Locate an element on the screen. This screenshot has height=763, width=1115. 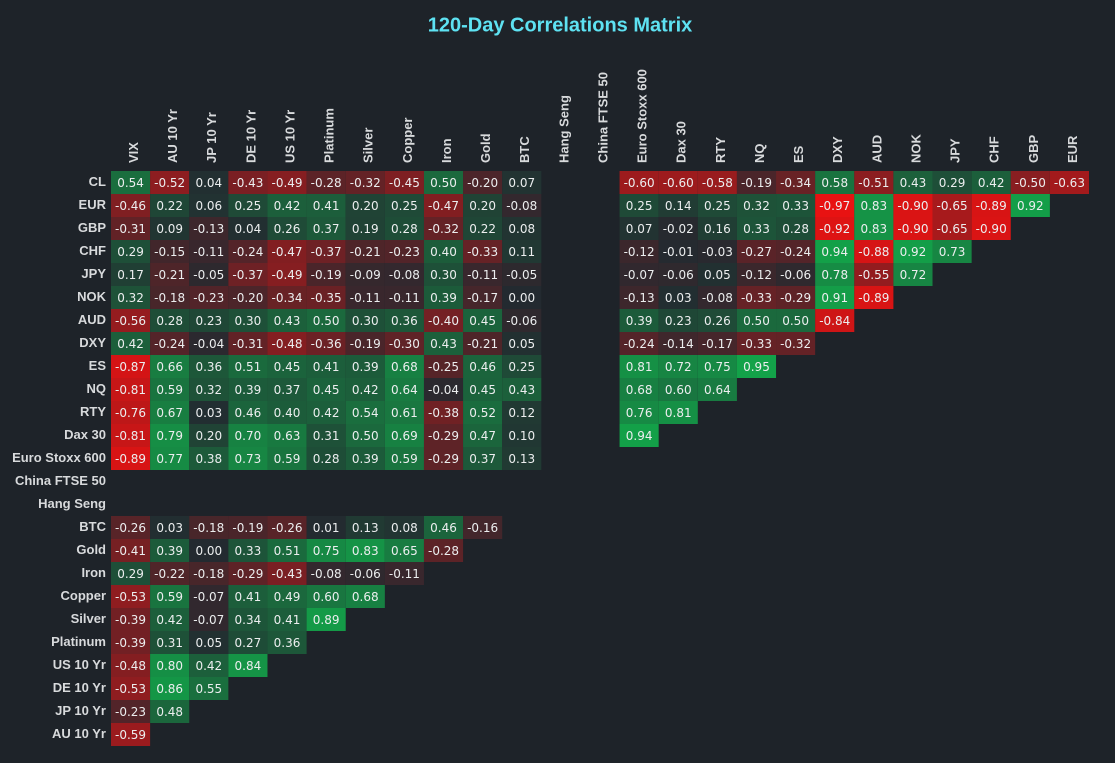
cell-label: 0.05 is located at coordinates (717, 275).